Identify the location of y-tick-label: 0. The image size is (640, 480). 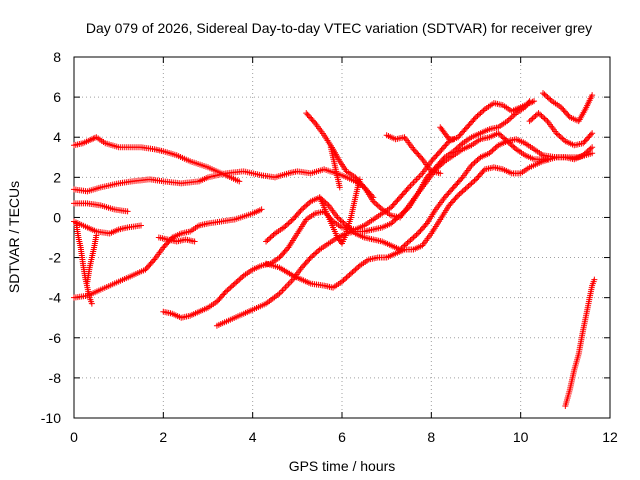
(57, 217).